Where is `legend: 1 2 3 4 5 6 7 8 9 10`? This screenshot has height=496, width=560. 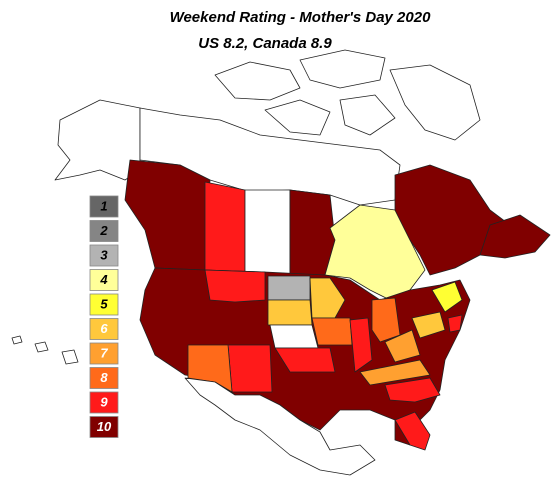 legend: 1 2 3 4 5 6 7 8 9 10 is located at coordinates (104, 316).